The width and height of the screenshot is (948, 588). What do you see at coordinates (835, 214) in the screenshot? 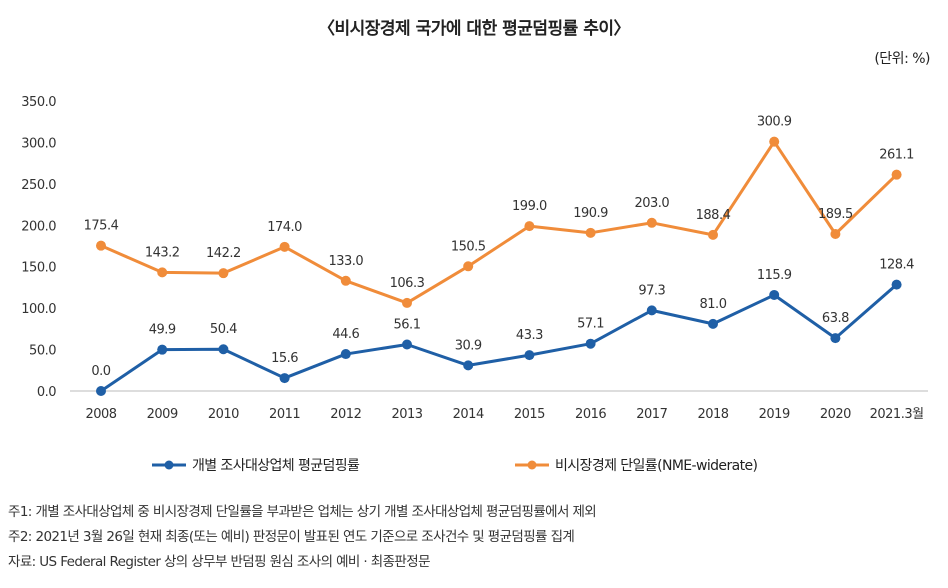
I see `data-label: 189.5` at bounding box center [835, 214].